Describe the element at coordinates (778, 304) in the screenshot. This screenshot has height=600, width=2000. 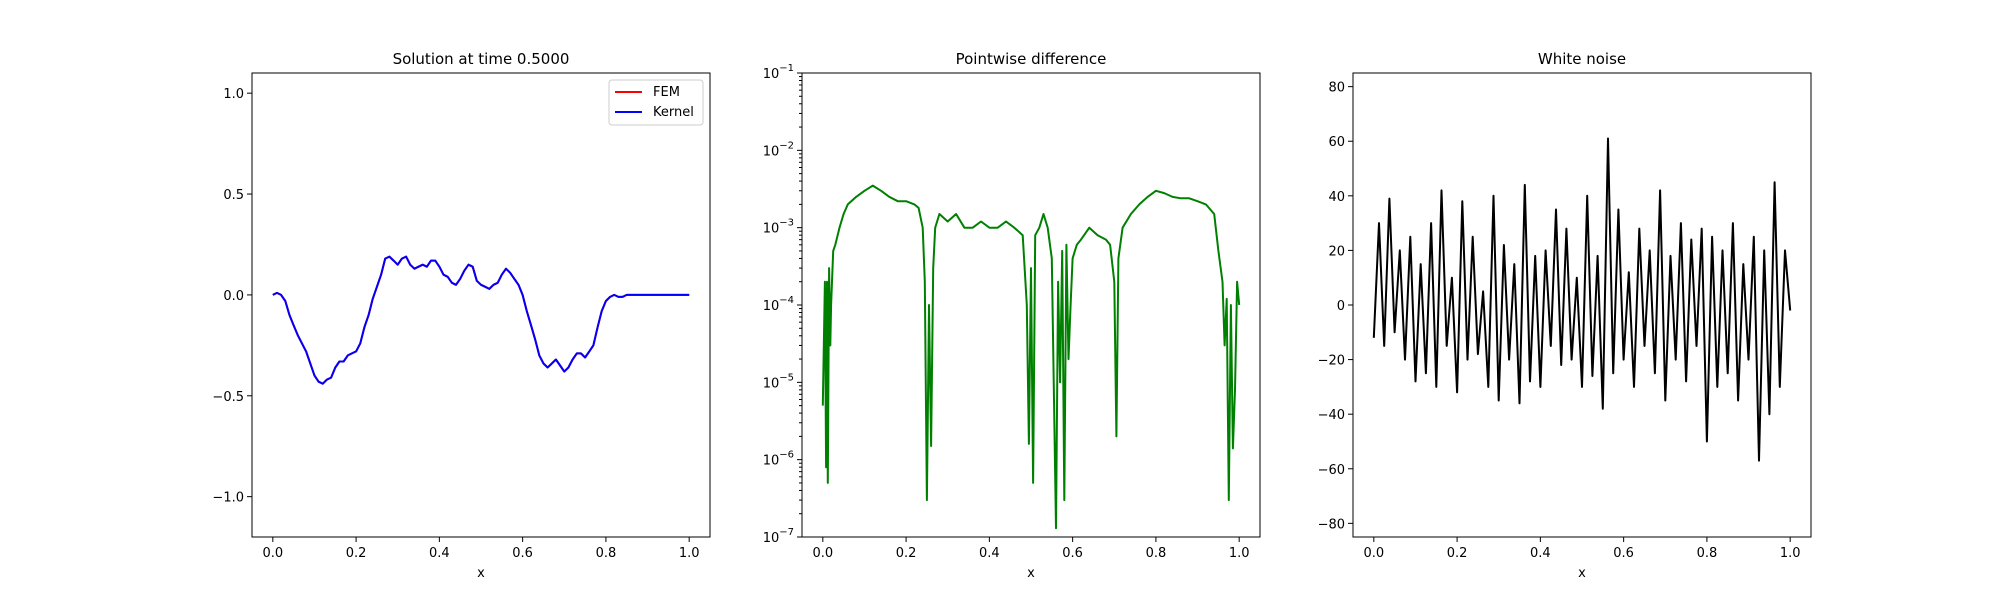
I see `y-tick-label-difference: 10⁻⁴` at that location.